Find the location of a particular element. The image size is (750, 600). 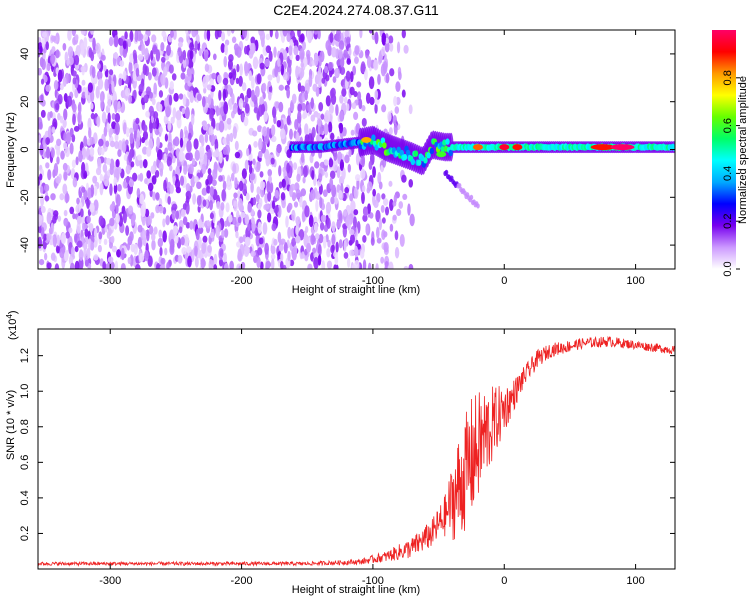

spectrogram-x-axis-label: Height of straight line (km) is located at coordinates (356, 290).